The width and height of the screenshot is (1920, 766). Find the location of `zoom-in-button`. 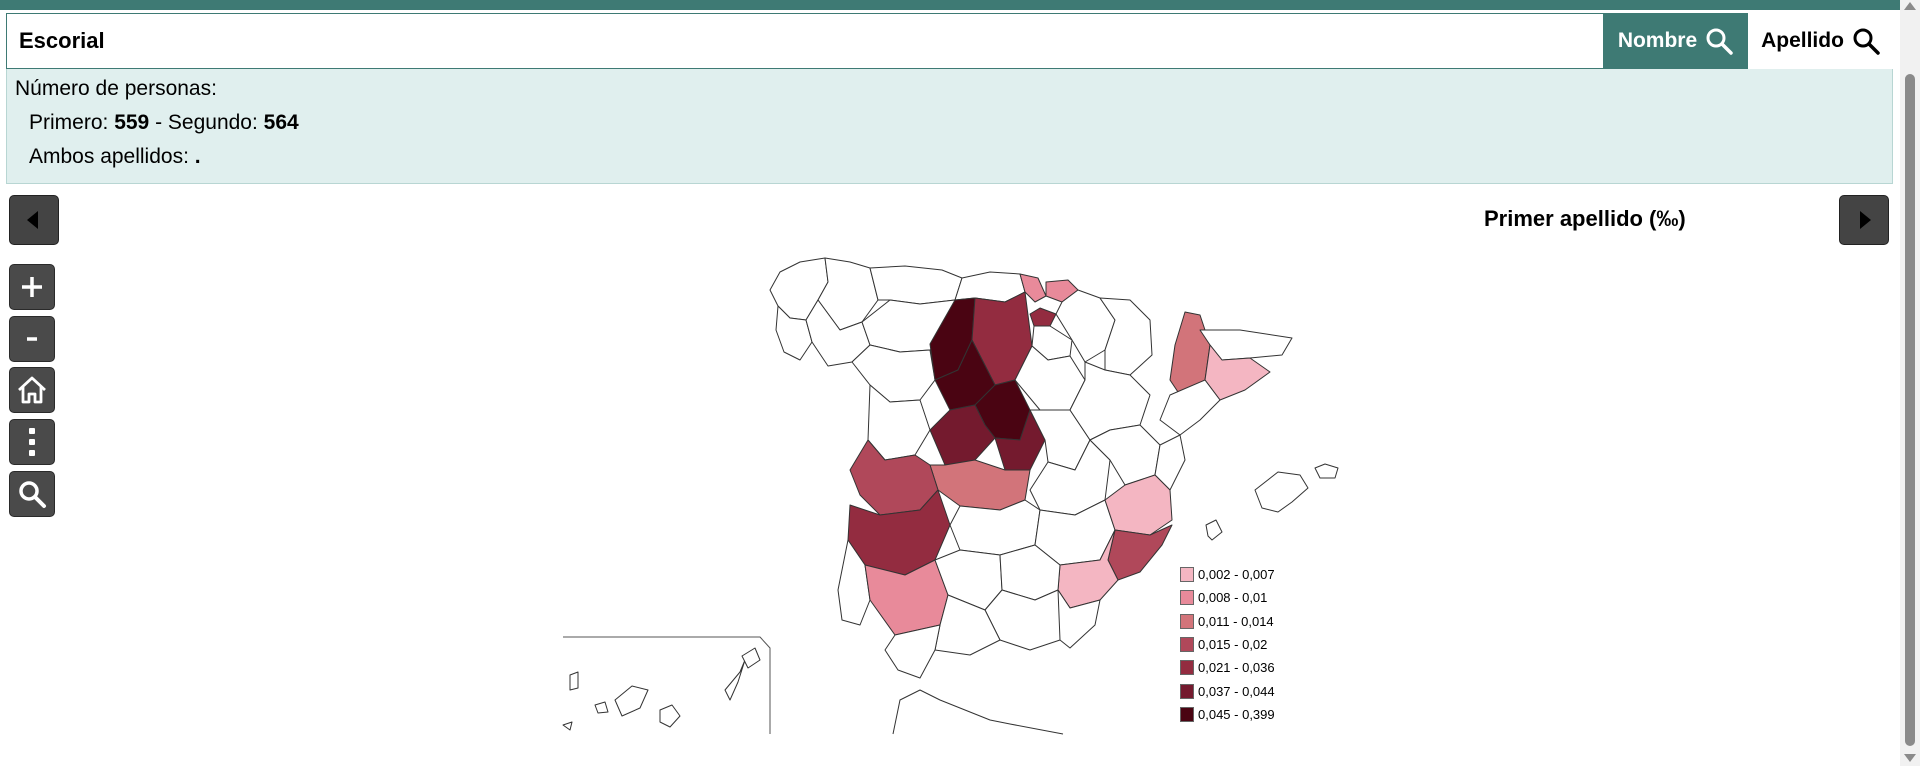

zoom-in-button is located at coordinates (32, 287).